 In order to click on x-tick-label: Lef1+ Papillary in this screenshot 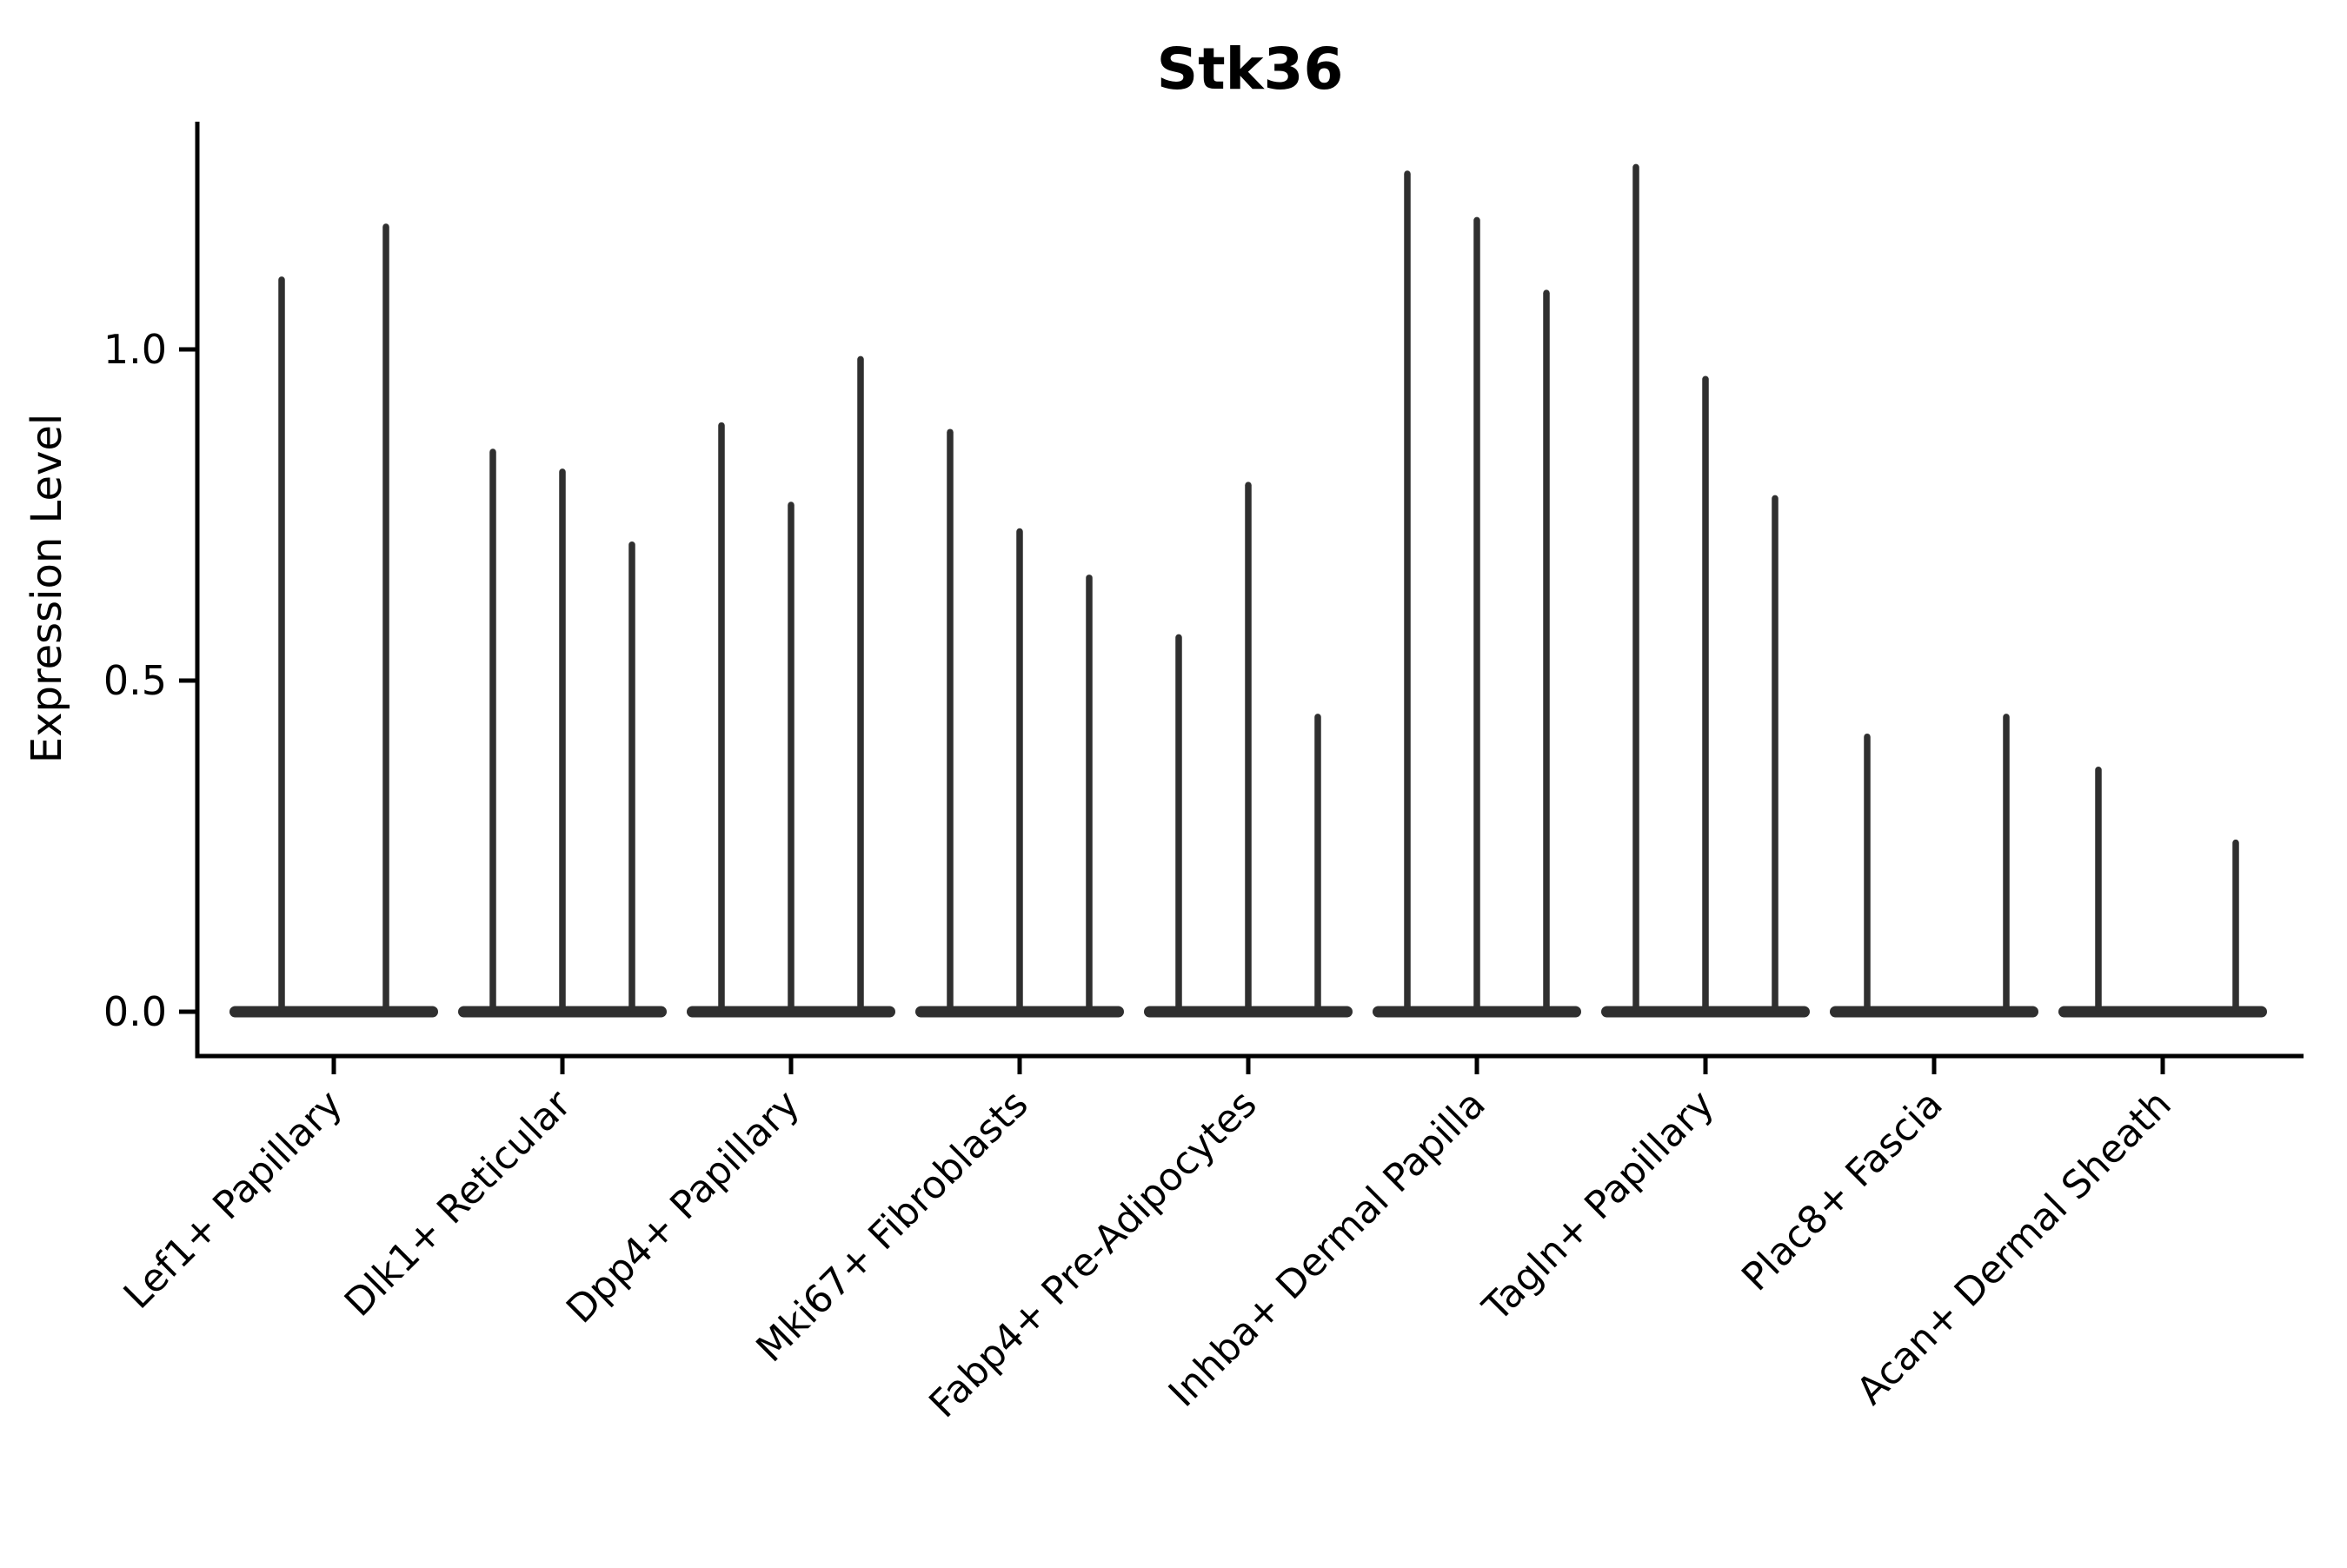, I will do `click(233, 1200)`.